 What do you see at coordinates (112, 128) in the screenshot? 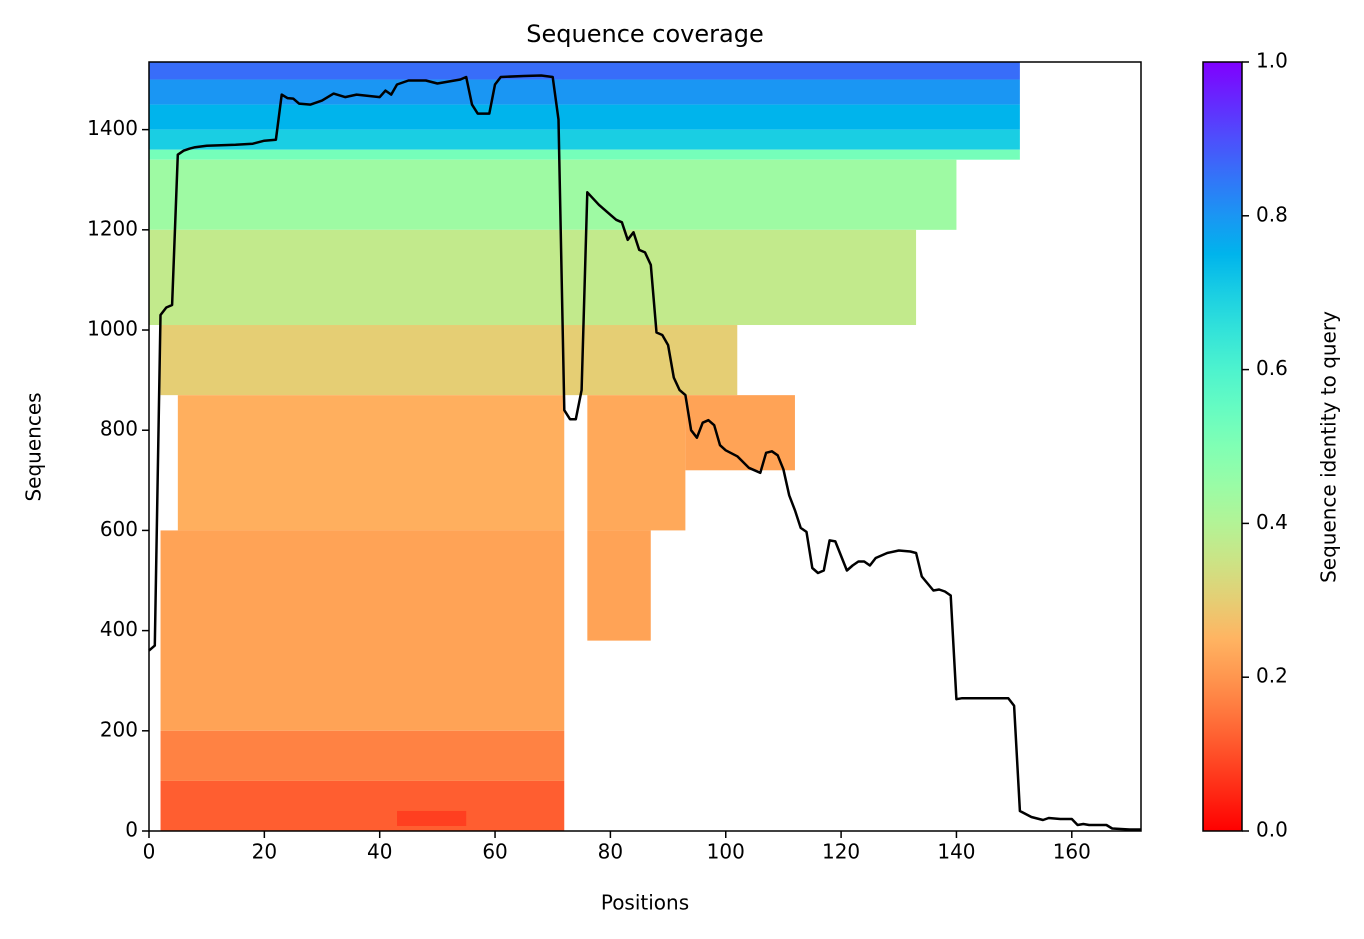
I see `y-tick-label: 1400` at bounding box center [112, 128].